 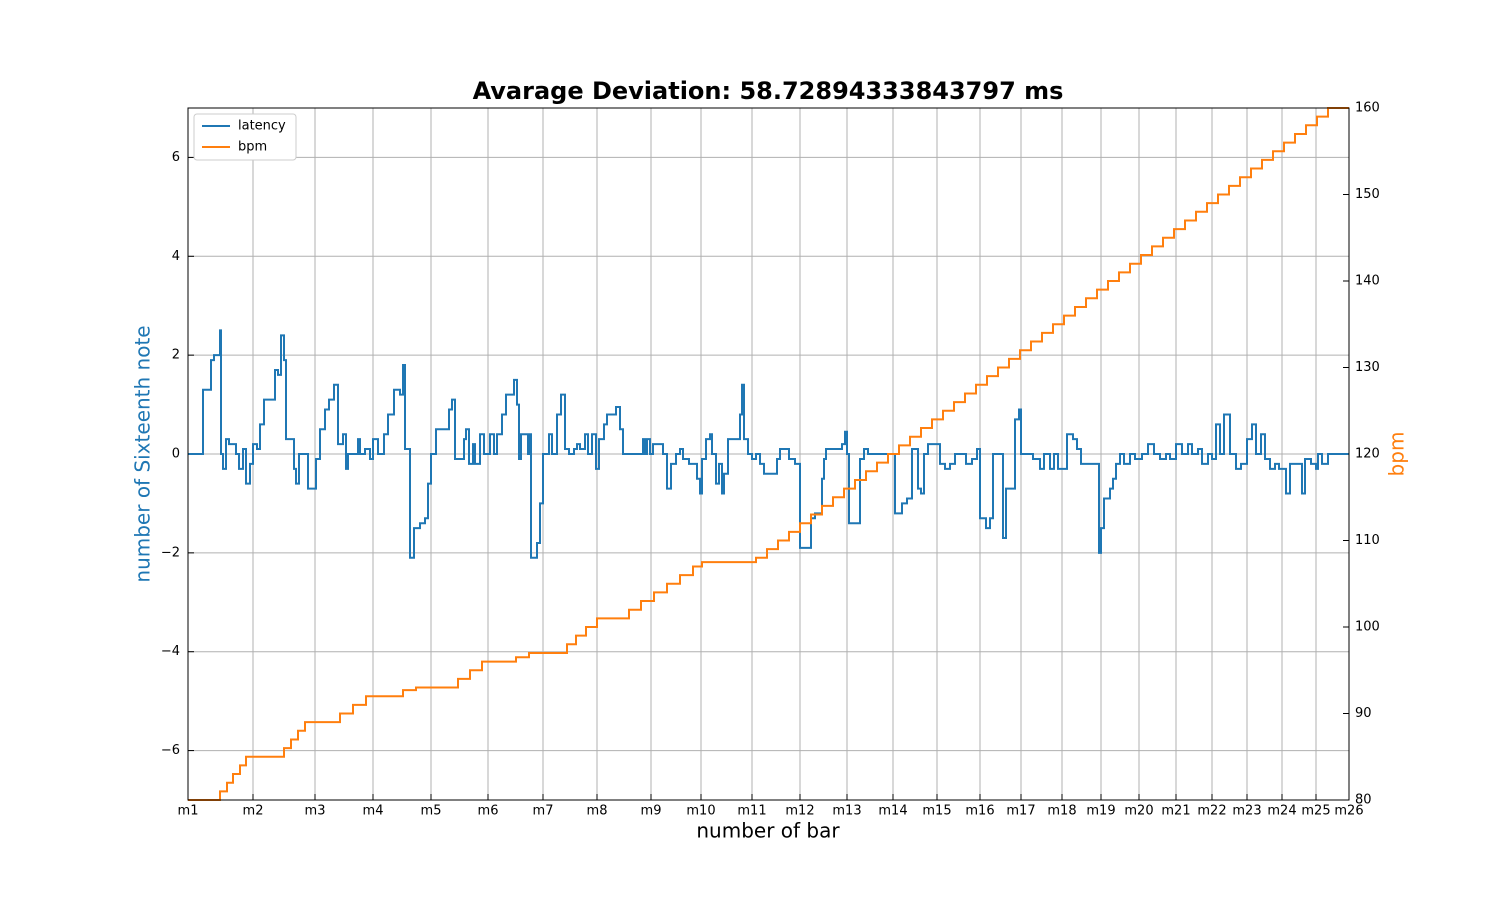 I want to click on y-tick-label: −6, so click(x=170, y=750).